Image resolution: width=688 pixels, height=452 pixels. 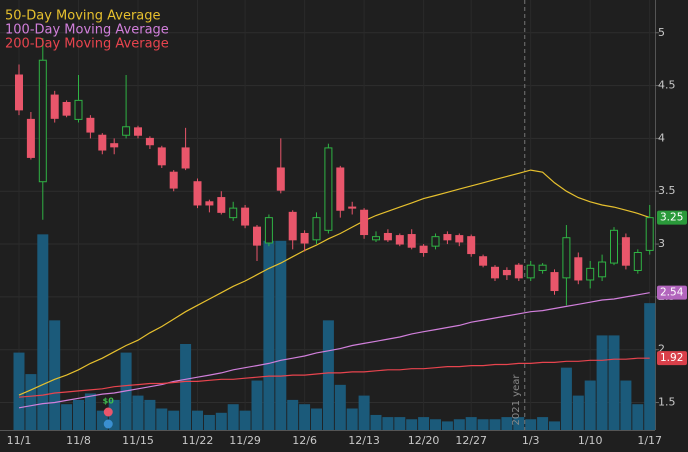 I want to click on legend-entry: 50-Day Moving Average, so click(x=83, y=16).